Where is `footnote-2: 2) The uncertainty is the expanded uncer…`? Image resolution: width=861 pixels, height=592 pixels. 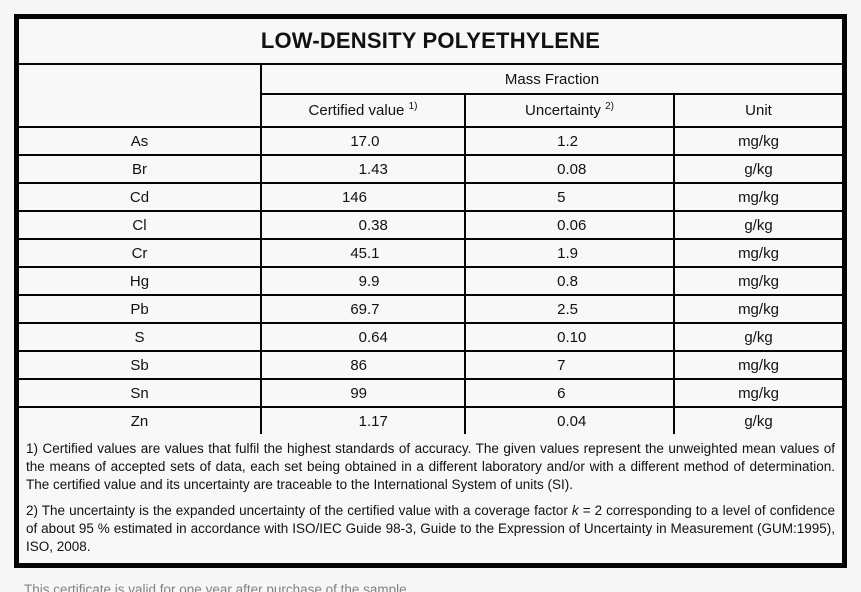 footnote-2: 2) The uncertainty is the expanded uncer… is located at coordinates (430, 529).